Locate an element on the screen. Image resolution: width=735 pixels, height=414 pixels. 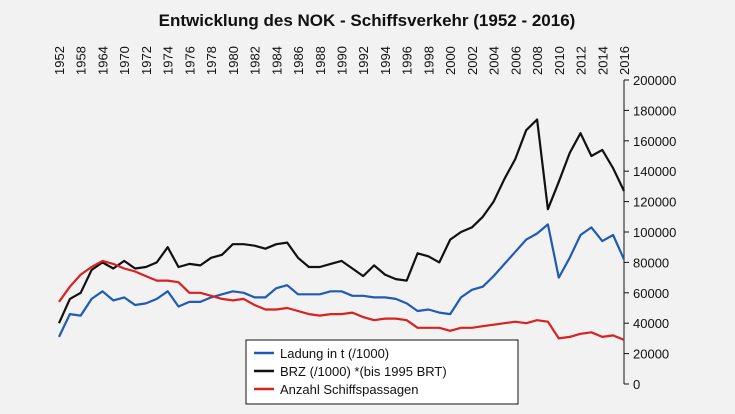
y-tick-label: 180000 is located at coordinates (654, 110).